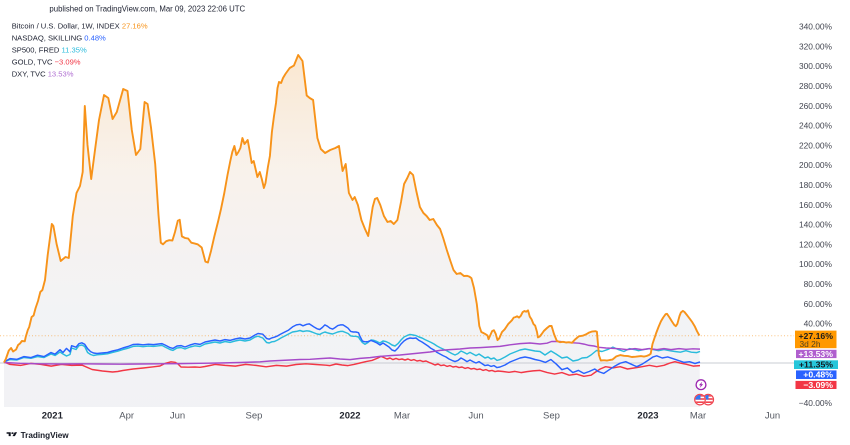 The image size is (850, 445). Describe the element at coordinates (816, 264) in the screenshot. I see `svg-text: 100.00%` at that location.